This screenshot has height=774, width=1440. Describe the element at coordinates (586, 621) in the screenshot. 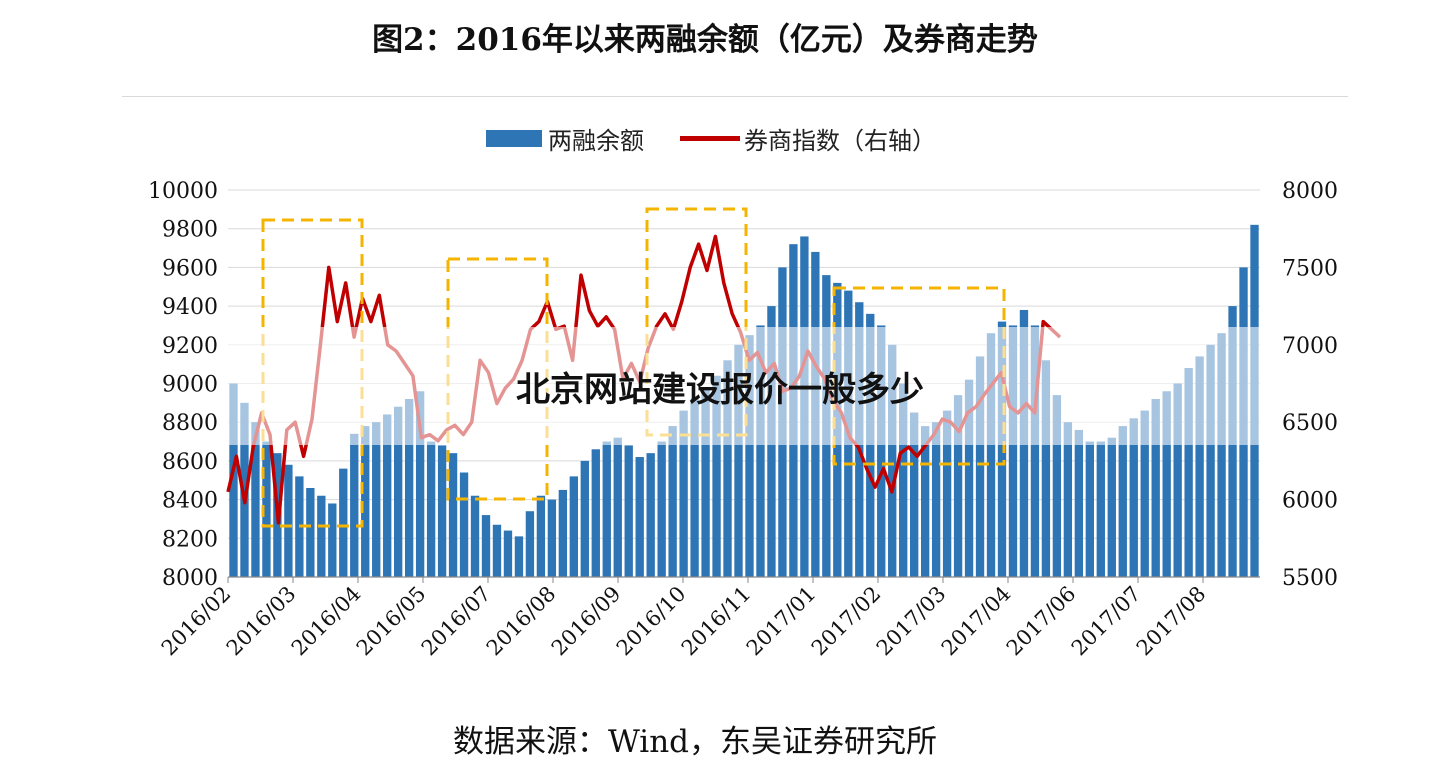

I see `x-tick-label: 2016/09` at that location.